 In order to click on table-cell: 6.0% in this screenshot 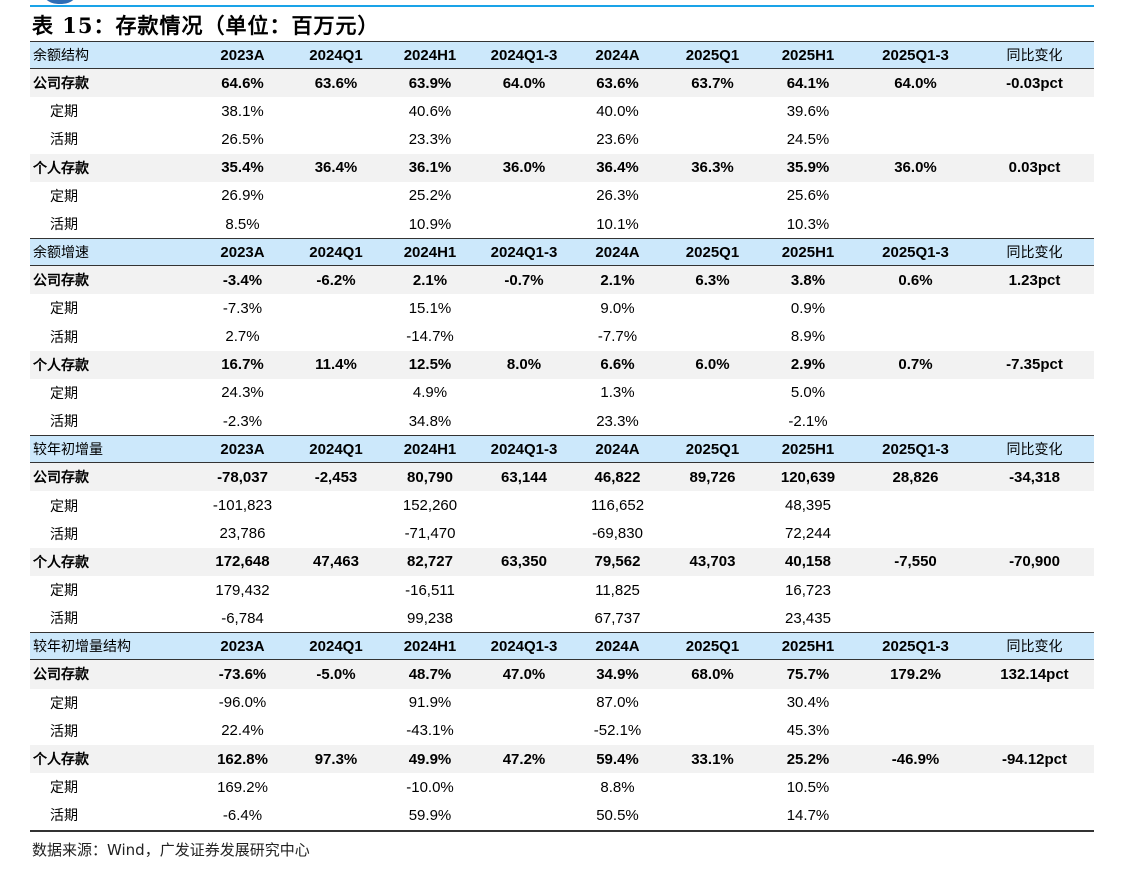, I will do `click(712, 365)`.